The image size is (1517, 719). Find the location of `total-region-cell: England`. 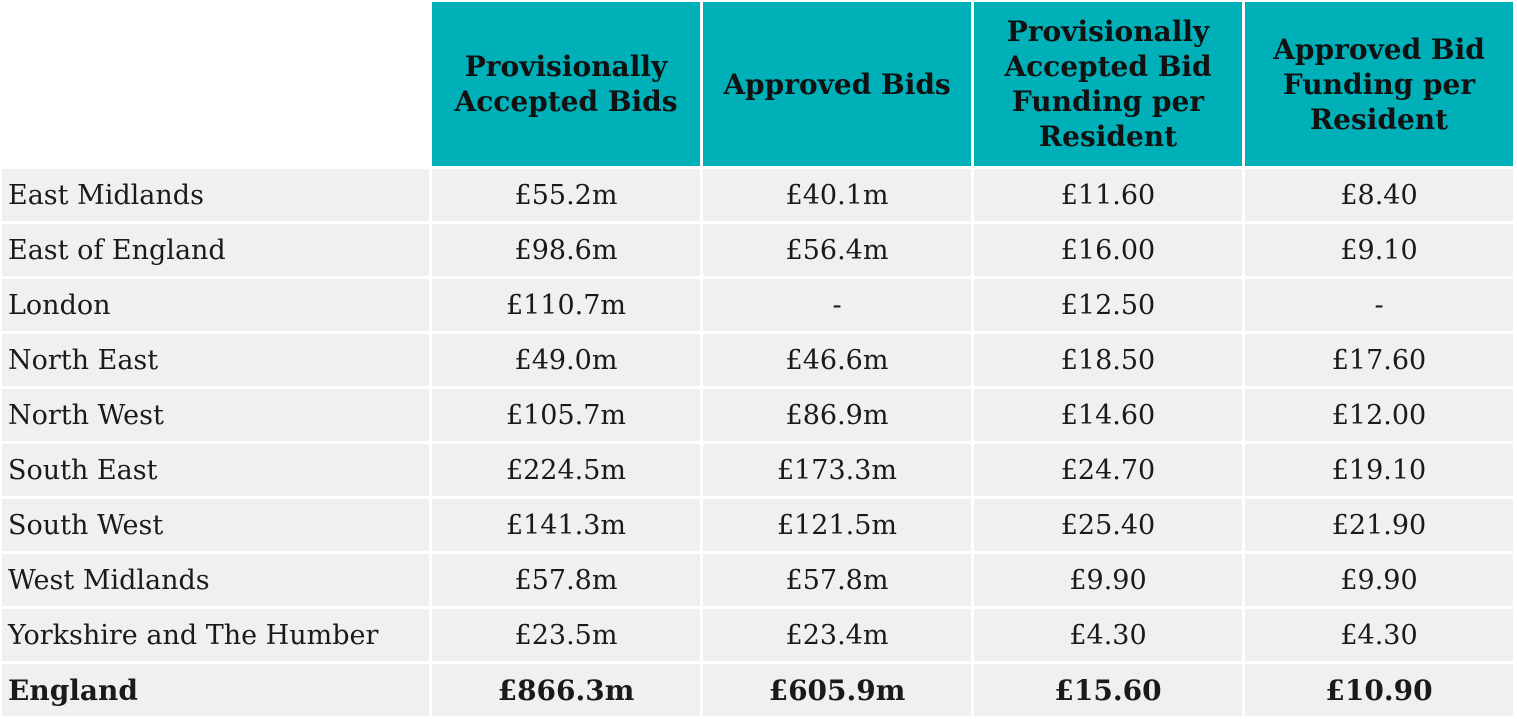

total-region-cell: England is located at coordinates (215, 690).